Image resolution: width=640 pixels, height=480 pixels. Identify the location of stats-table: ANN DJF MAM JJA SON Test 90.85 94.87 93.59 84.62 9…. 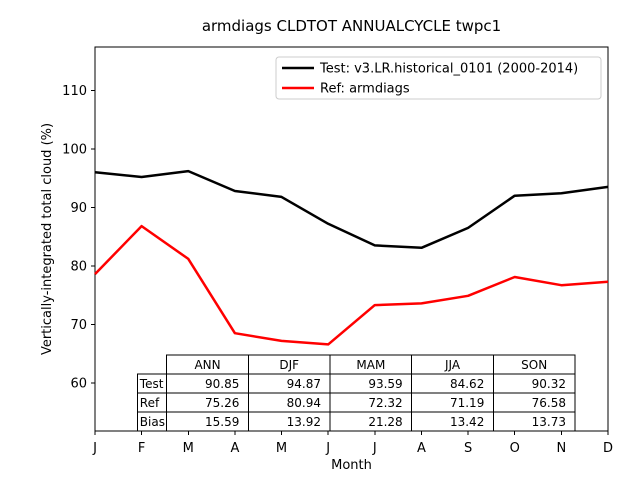
(356, 393).